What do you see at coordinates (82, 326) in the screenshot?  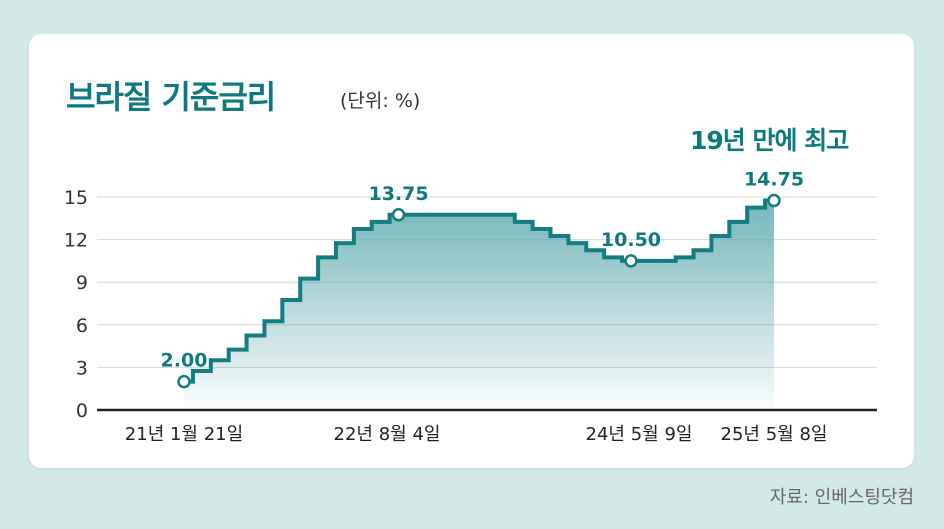 I see `y-tick-label: 6` at bounding box center [82, 326].